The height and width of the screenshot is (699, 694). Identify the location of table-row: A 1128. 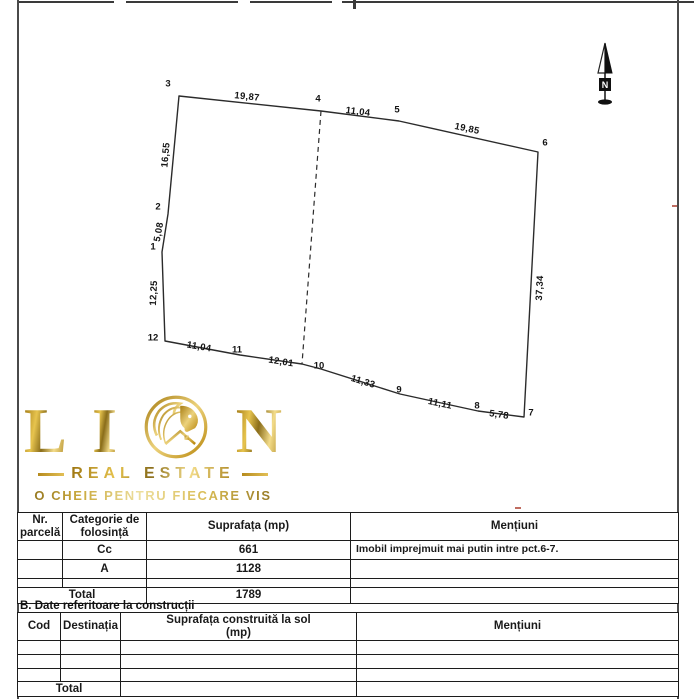
(348, 569).